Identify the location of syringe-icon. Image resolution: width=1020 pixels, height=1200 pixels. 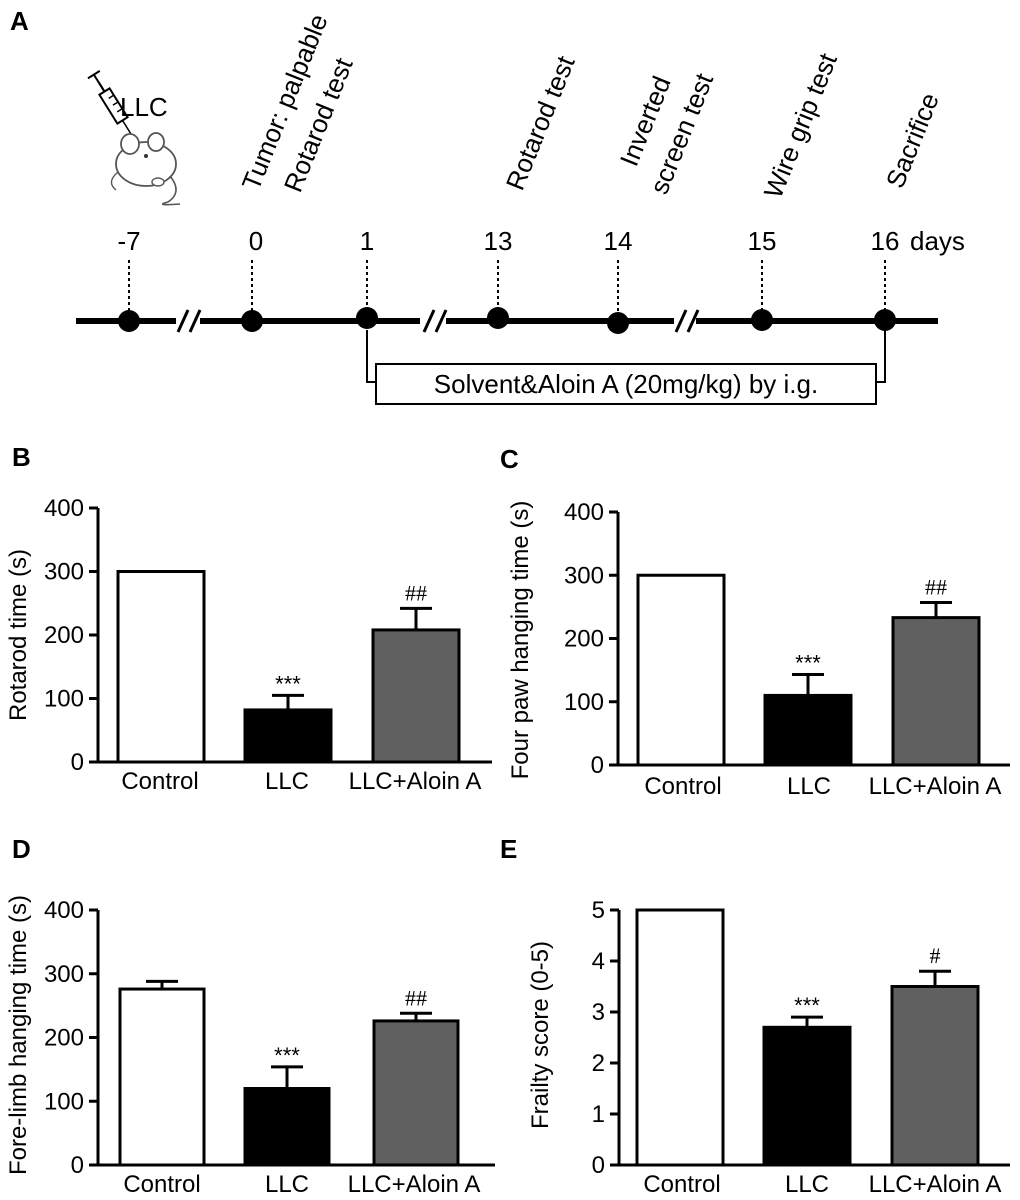
(110, 103).